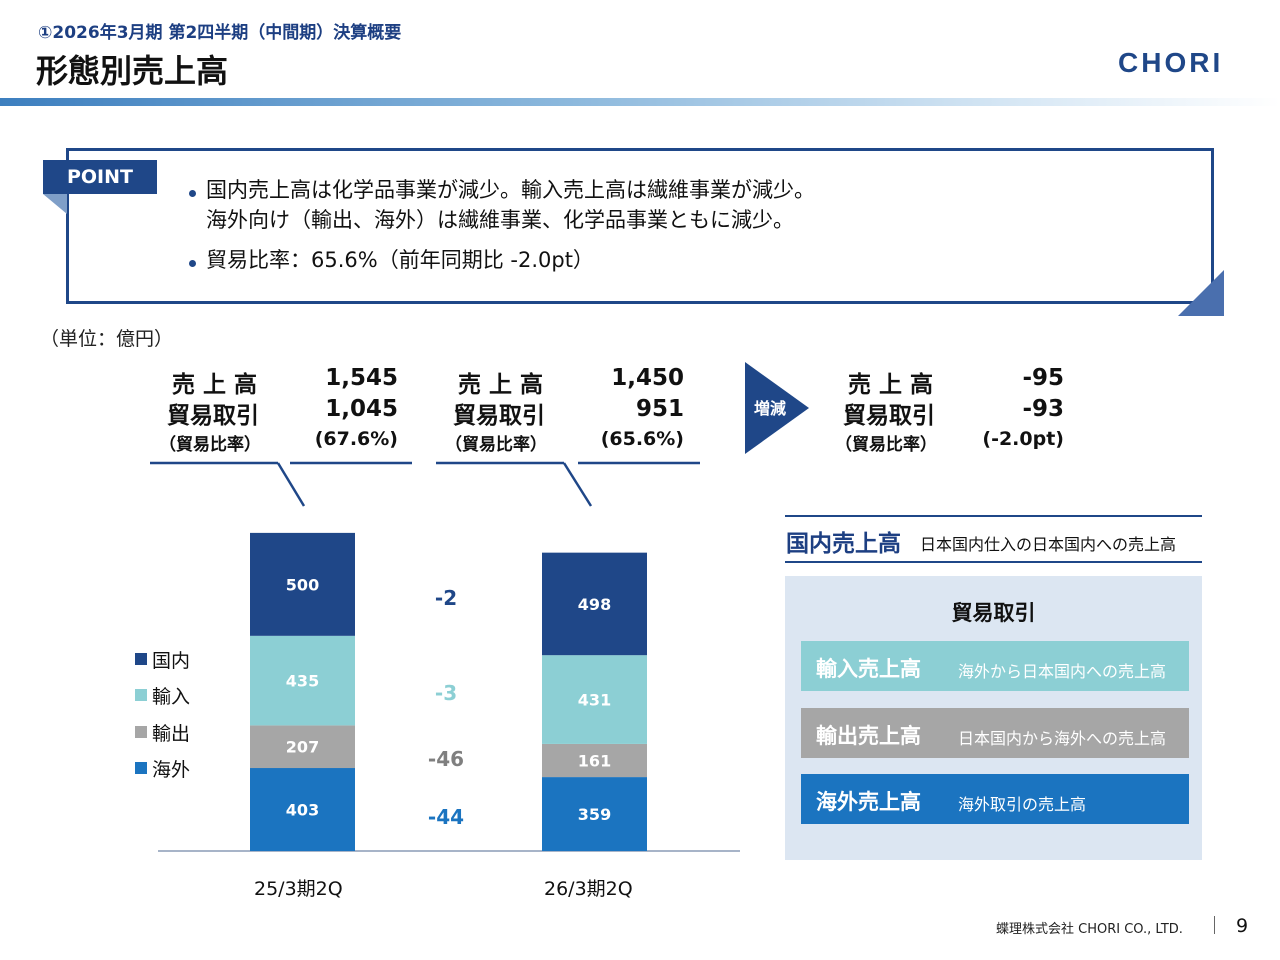 This screenshot has width=1280, height=960. Describe the element at coordinates (100, 177) in the screenshot. I see `point-tag: POINT` at that location.